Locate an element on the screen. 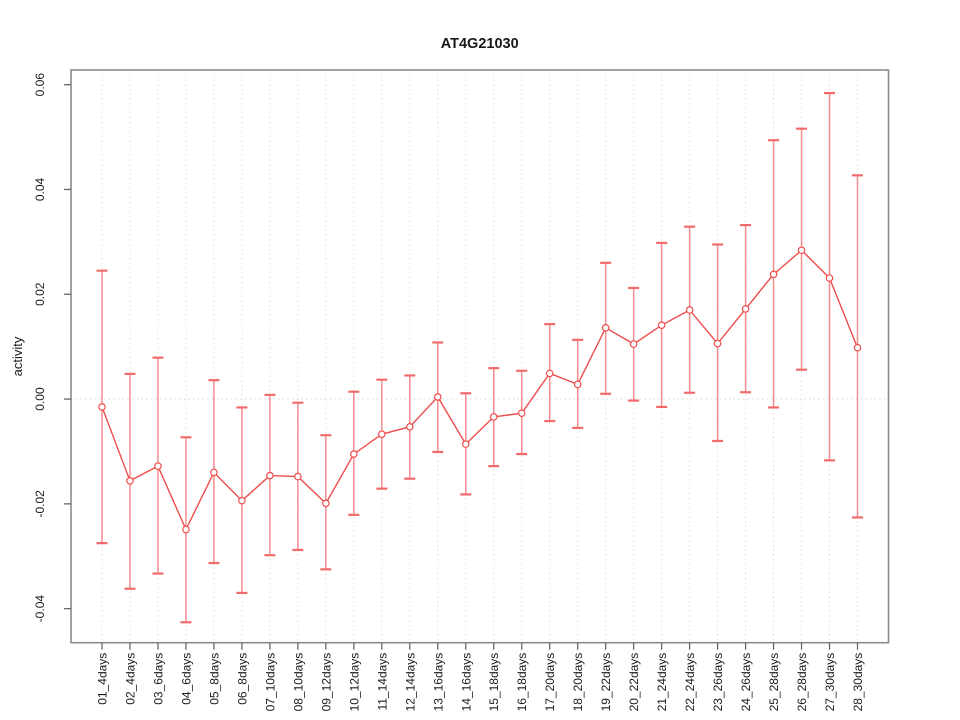 Image resolution: width=960 pixels, height=720 pixels. x-tick-label: 04_6days is located at coordinates (186, 679).